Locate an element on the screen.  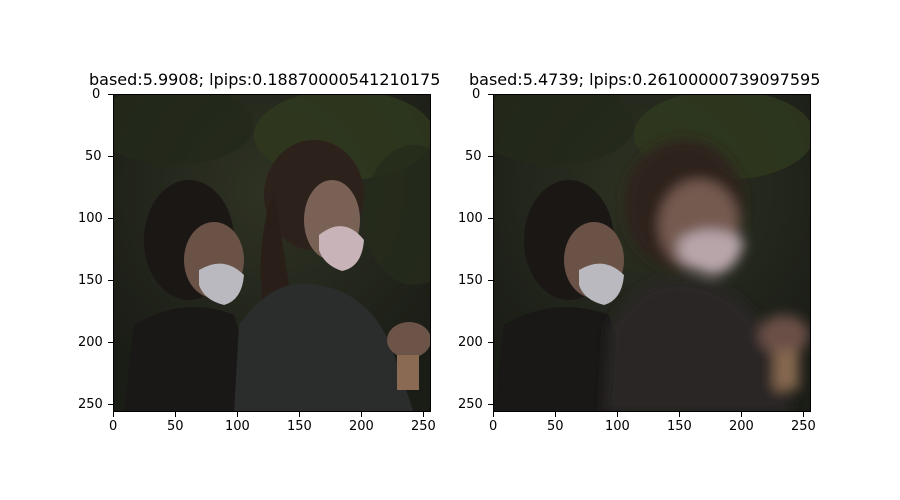
panel-title: based:5.9908; lpips:0.18870000541210175 is located at coordinates (265, 79).